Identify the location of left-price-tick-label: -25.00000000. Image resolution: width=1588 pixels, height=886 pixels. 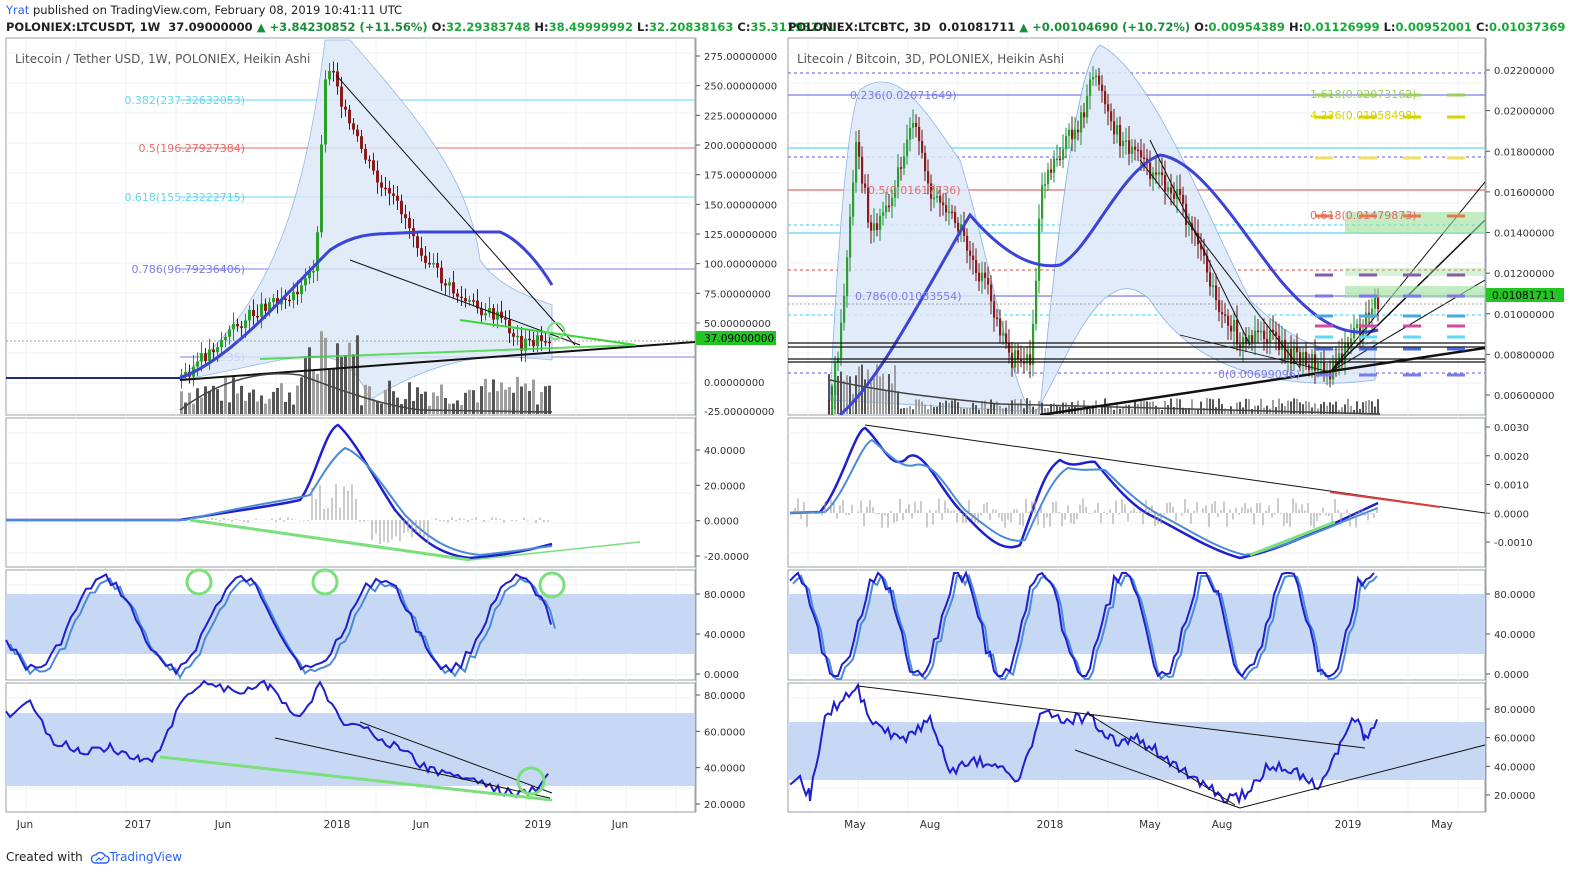
(739, 412).